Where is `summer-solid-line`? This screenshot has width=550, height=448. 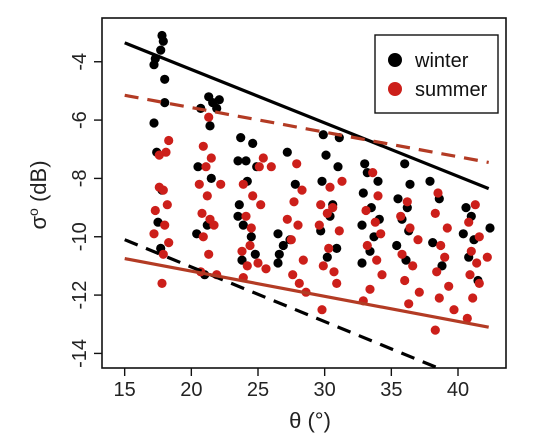 summer-solid-line is located at coordinates (306, 293).